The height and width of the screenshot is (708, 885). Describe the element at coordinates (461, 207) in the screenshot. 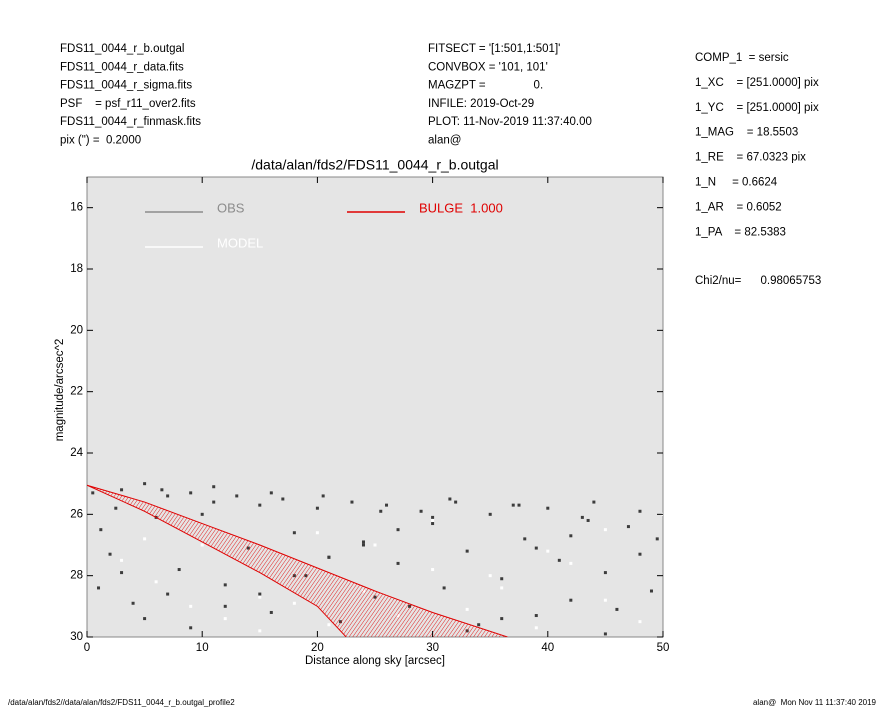

I see `legend-label: BULGE 1.000` at that location.